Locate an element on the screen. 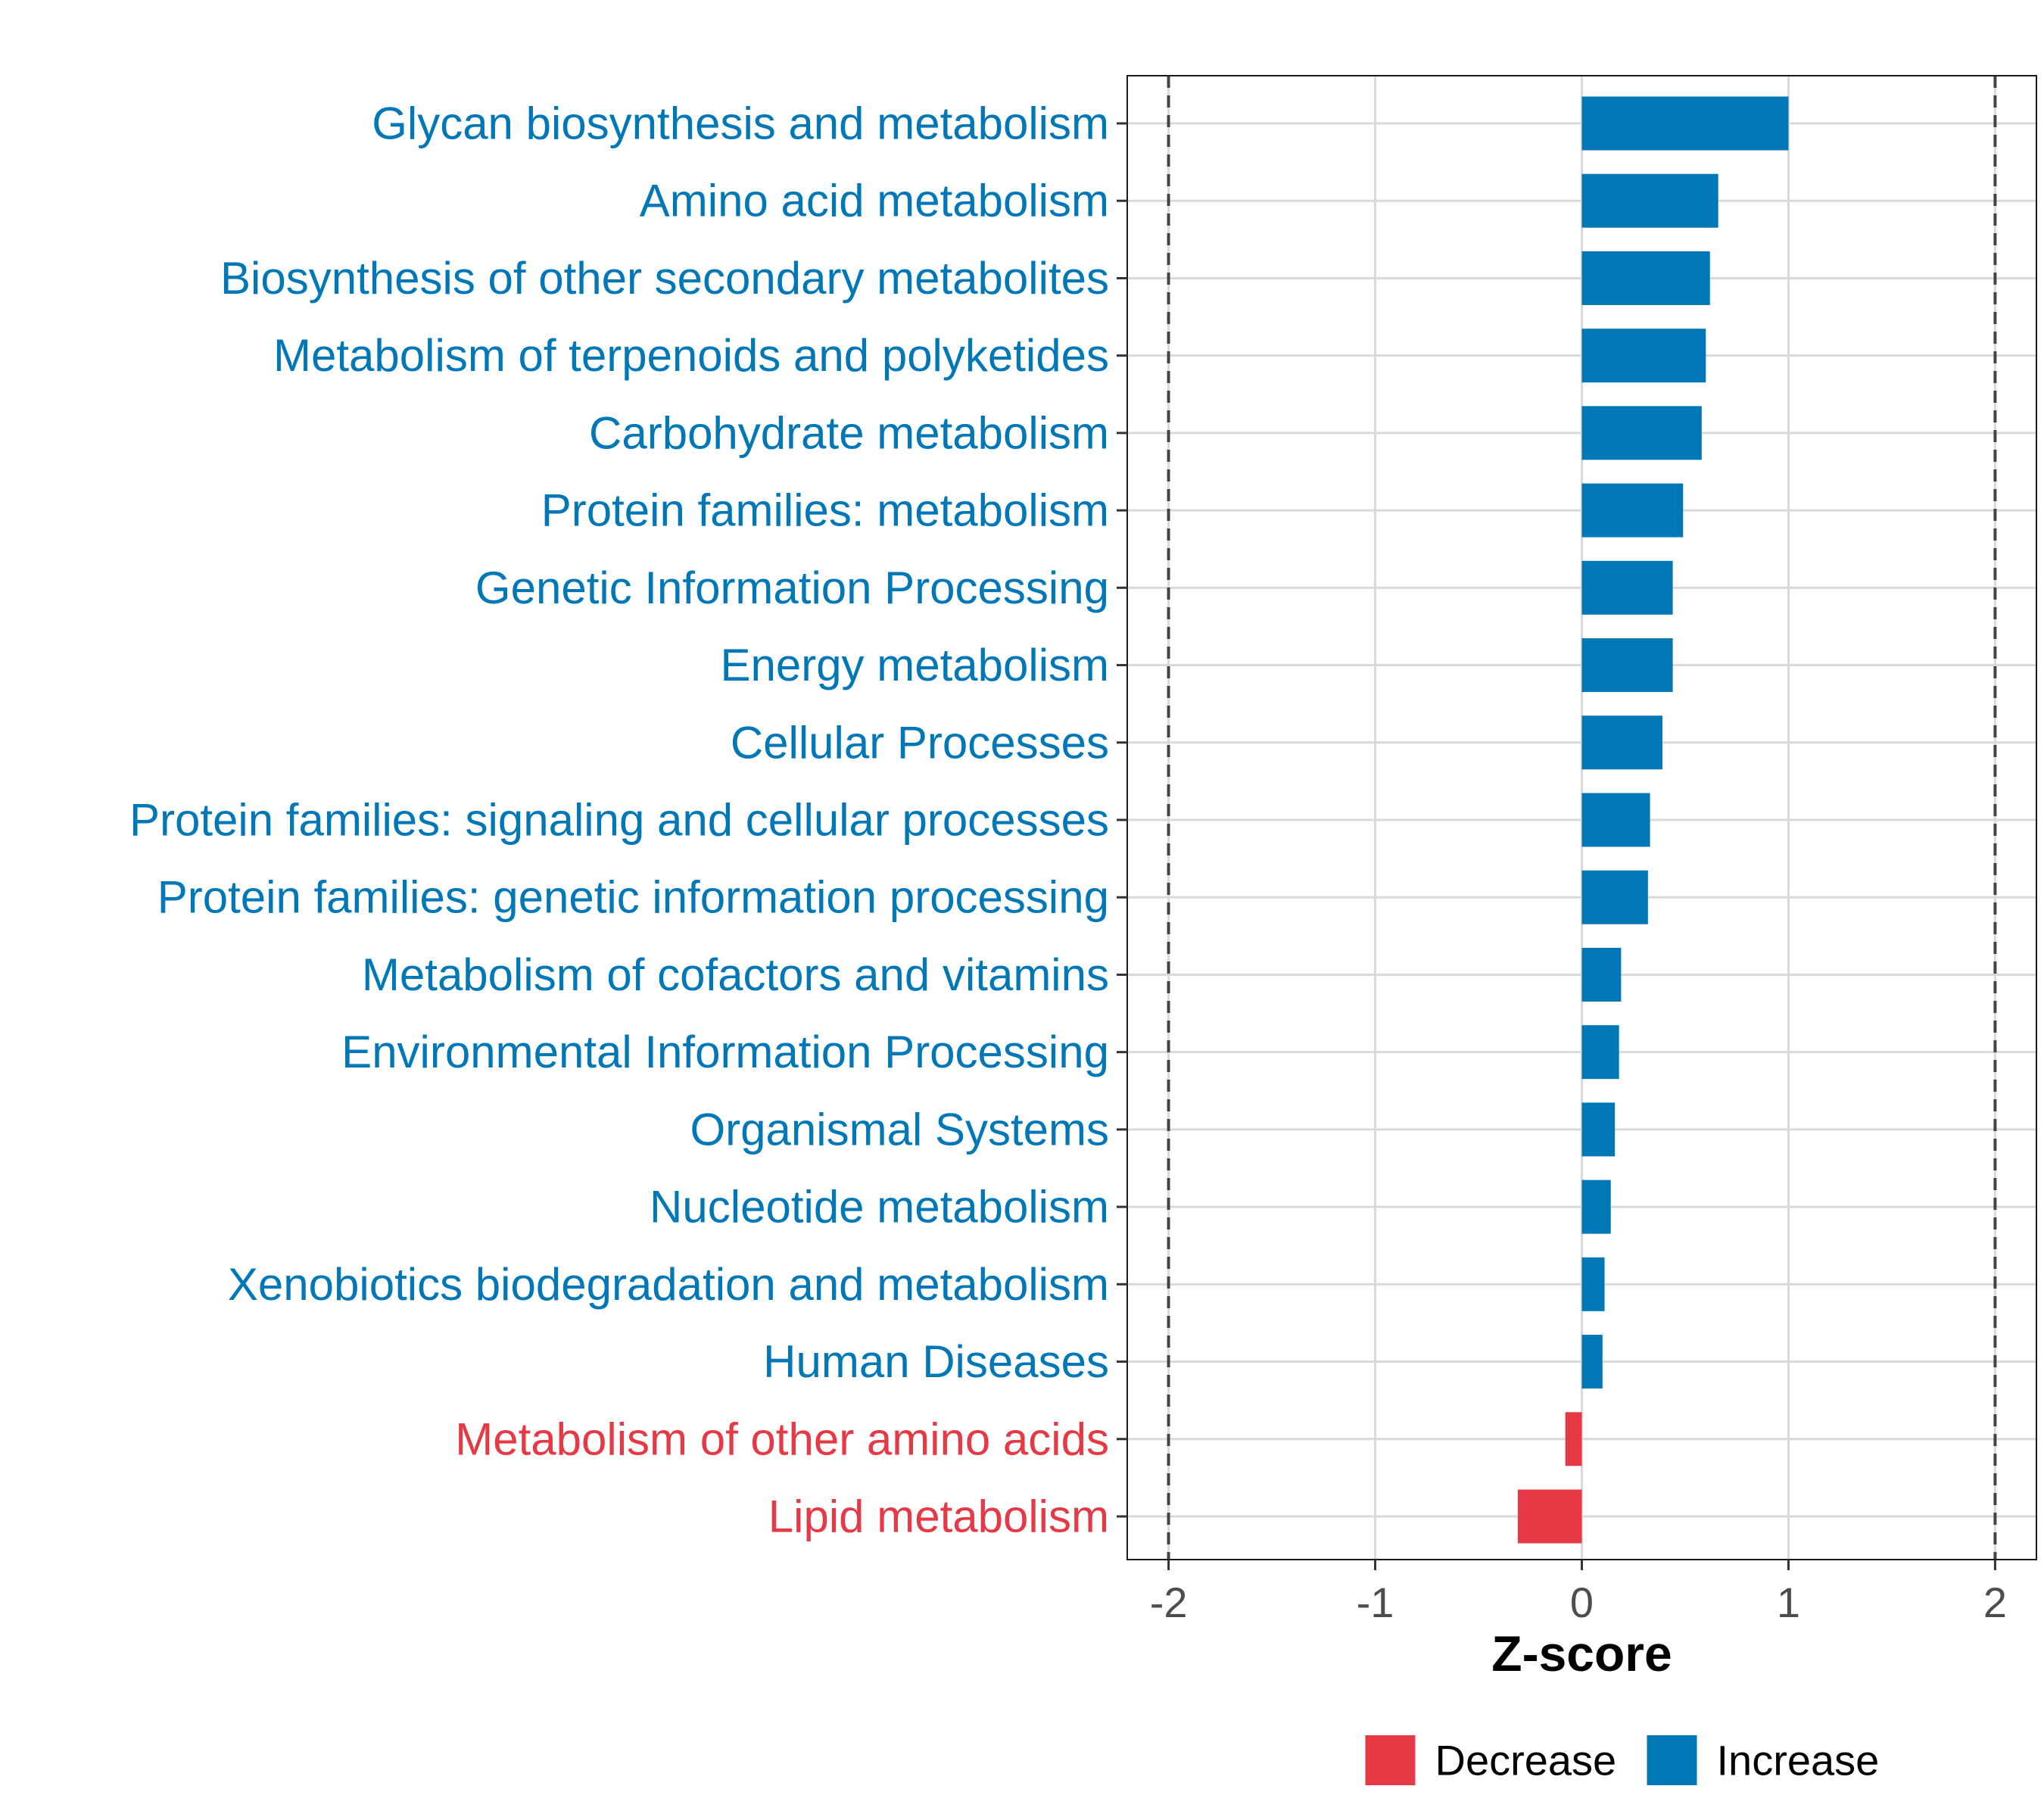  category-label-18: Lipid metabolism is located at coordinates (938, 1516).